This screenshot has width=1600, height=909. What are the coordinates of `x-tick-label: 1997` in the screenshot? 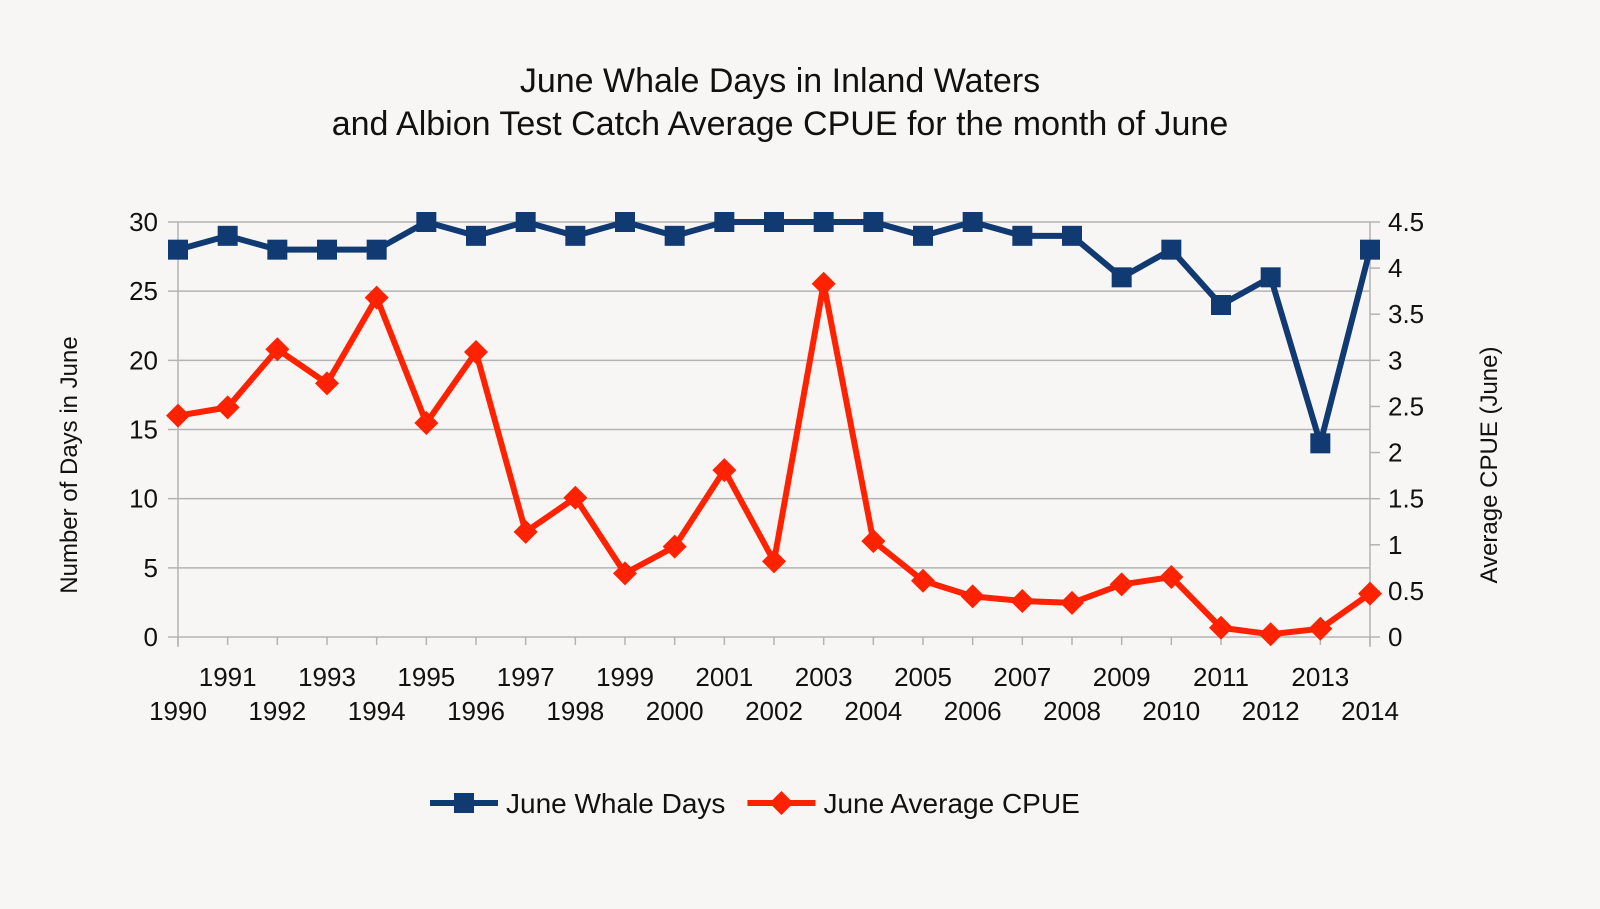 It's located at (526, 677).